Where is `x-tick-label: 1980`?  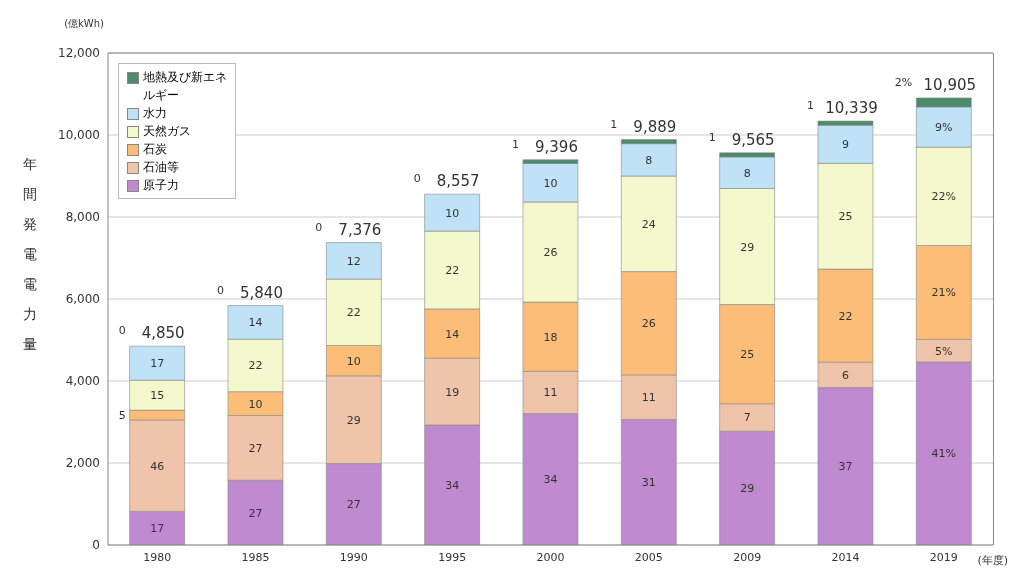
x-tick-label: 1980 is located at coordinates (157, 557).